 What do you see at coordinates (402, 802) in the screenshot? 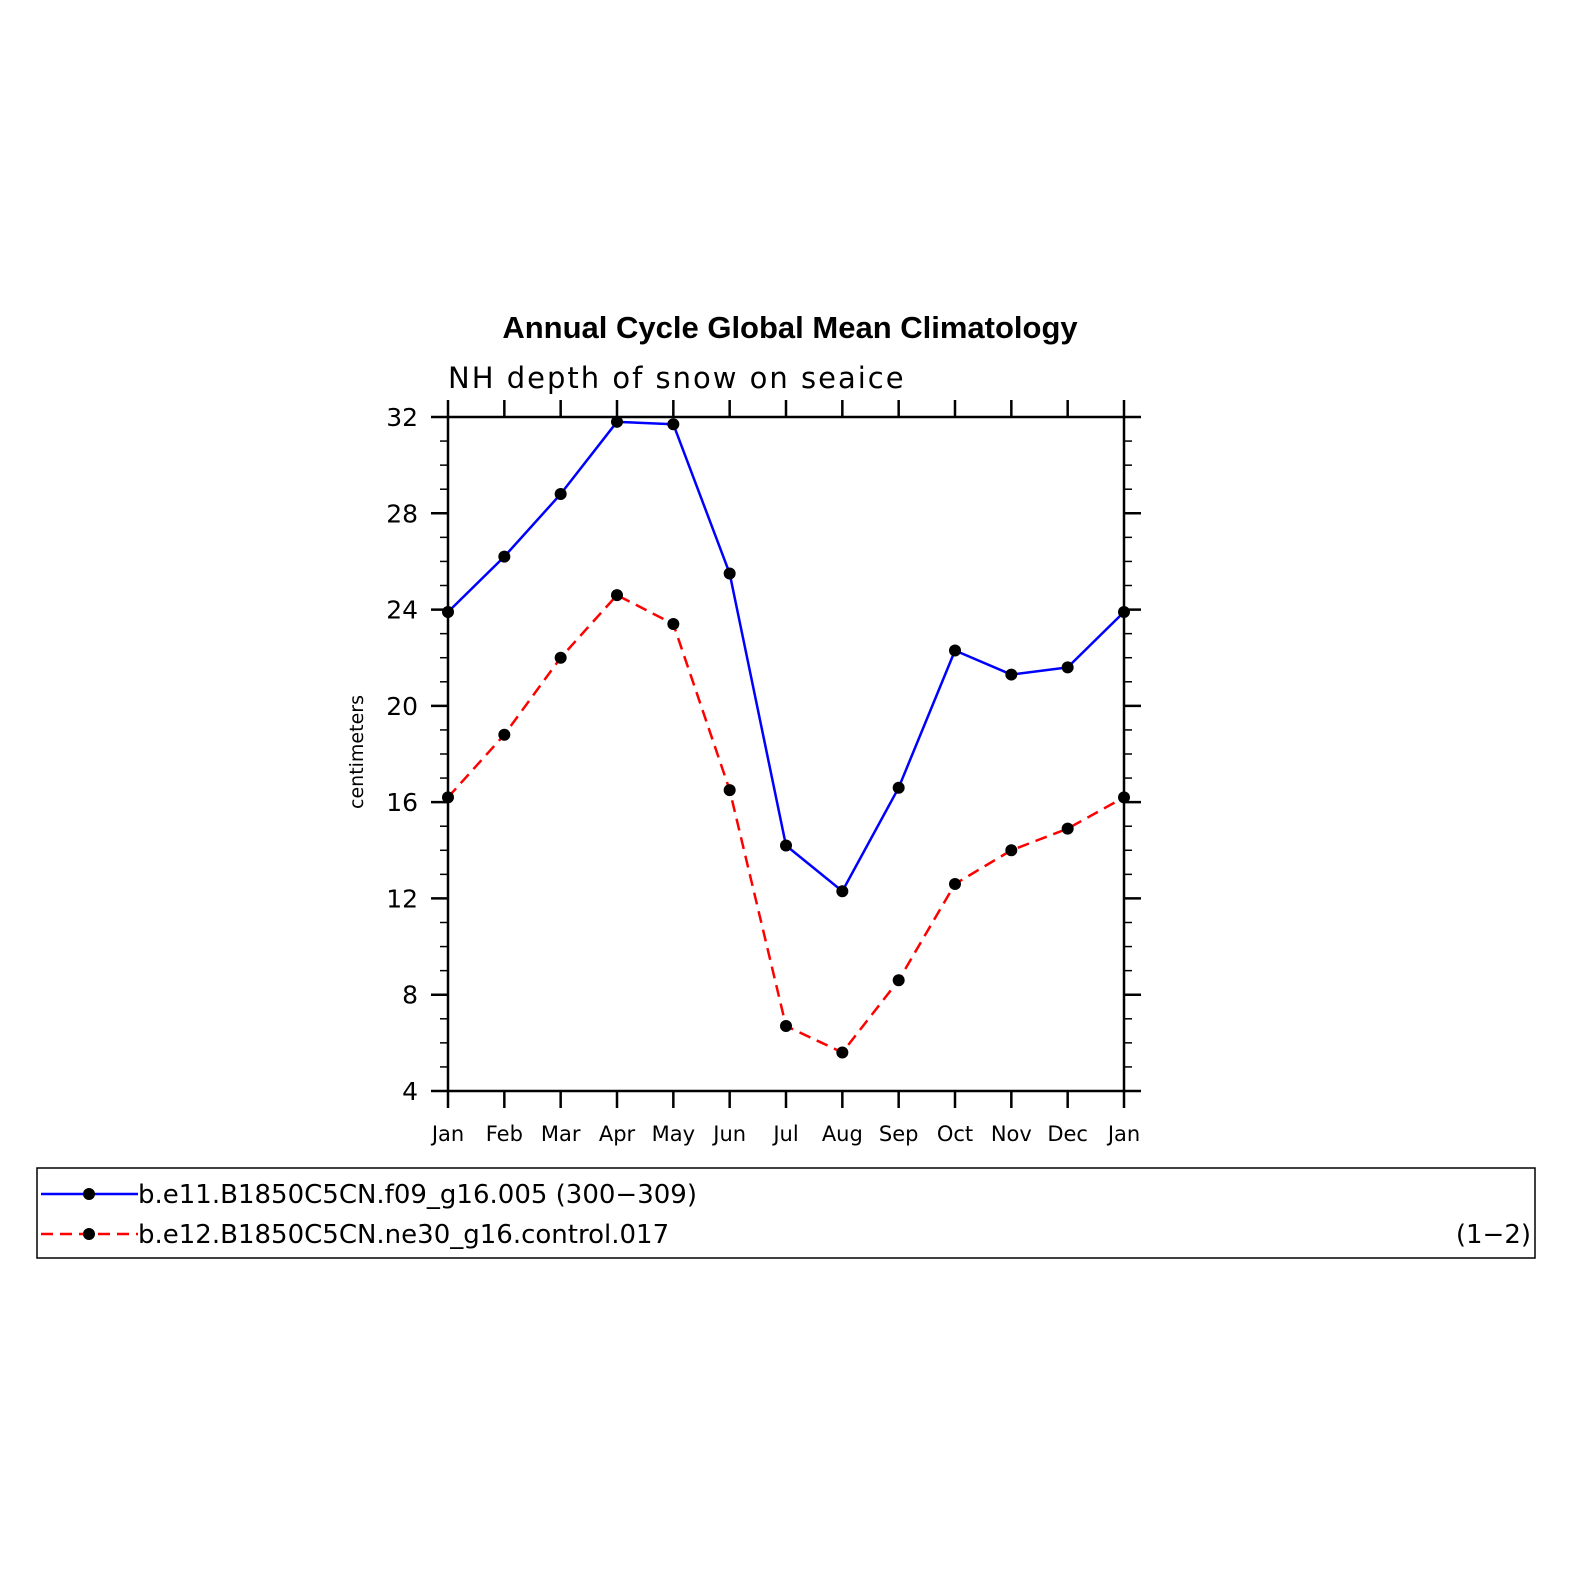
I see `y-tick-label: 16` at bounding box center [402, 802].